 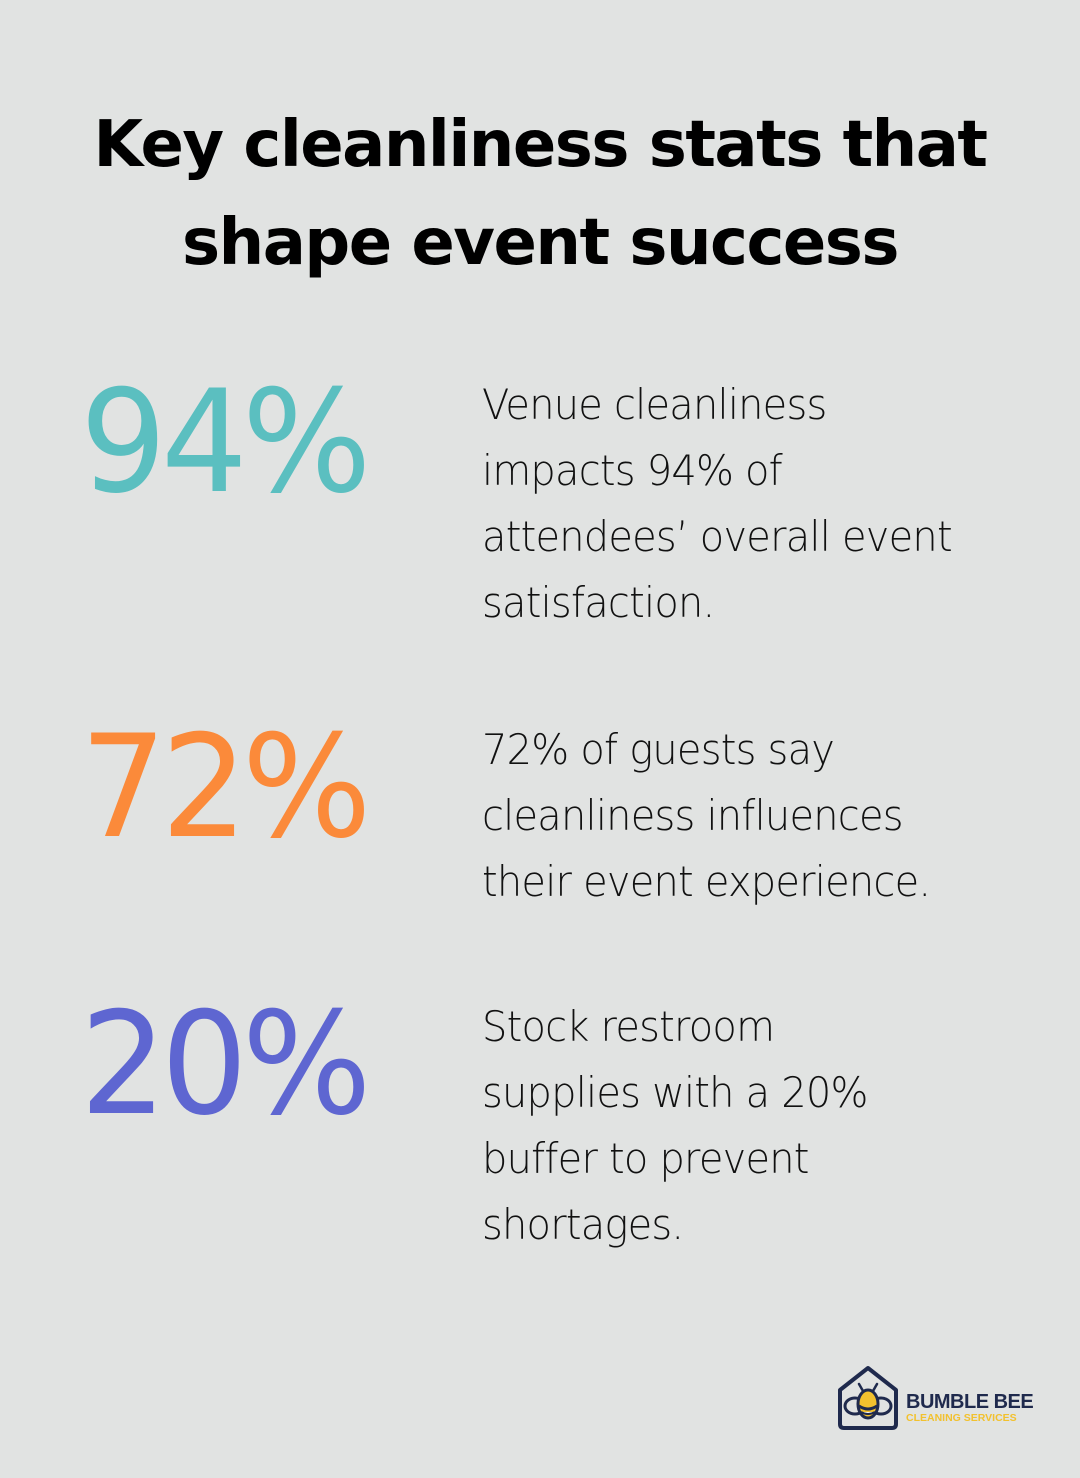 I want to click on logo-text: BUMBLE BEE CLEANING SERVICES, so click(x=970, y=1407).